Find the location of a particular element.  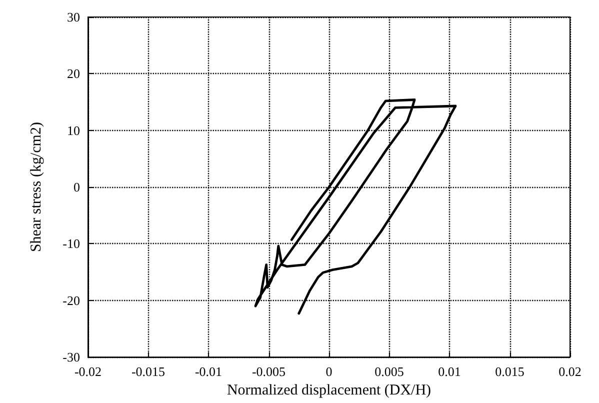

x-tick-label: -0.015 is located at coordinates (148, 372).